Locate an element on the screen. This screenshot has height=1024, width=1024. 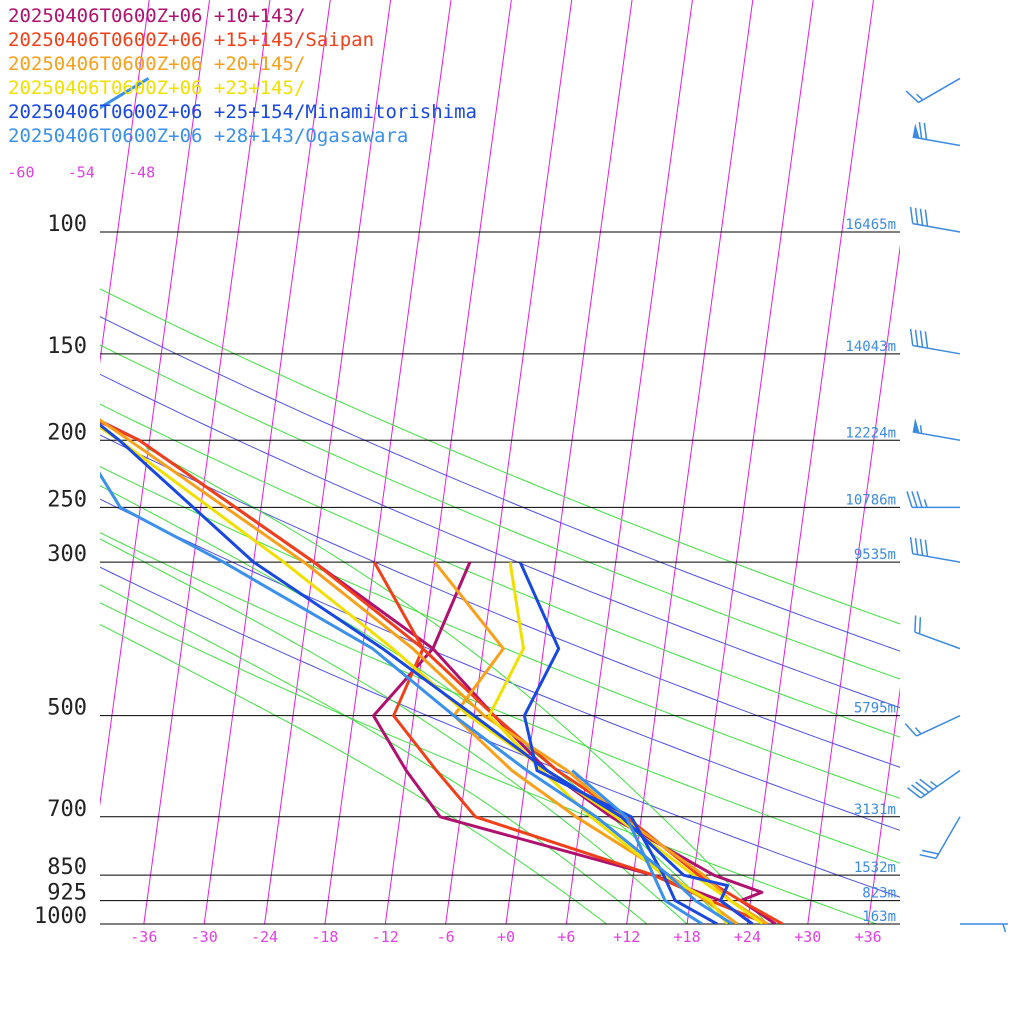
legend-entry-3: 20250406T0600Z+06 +20+145/ is located at coordinates (157, 64).